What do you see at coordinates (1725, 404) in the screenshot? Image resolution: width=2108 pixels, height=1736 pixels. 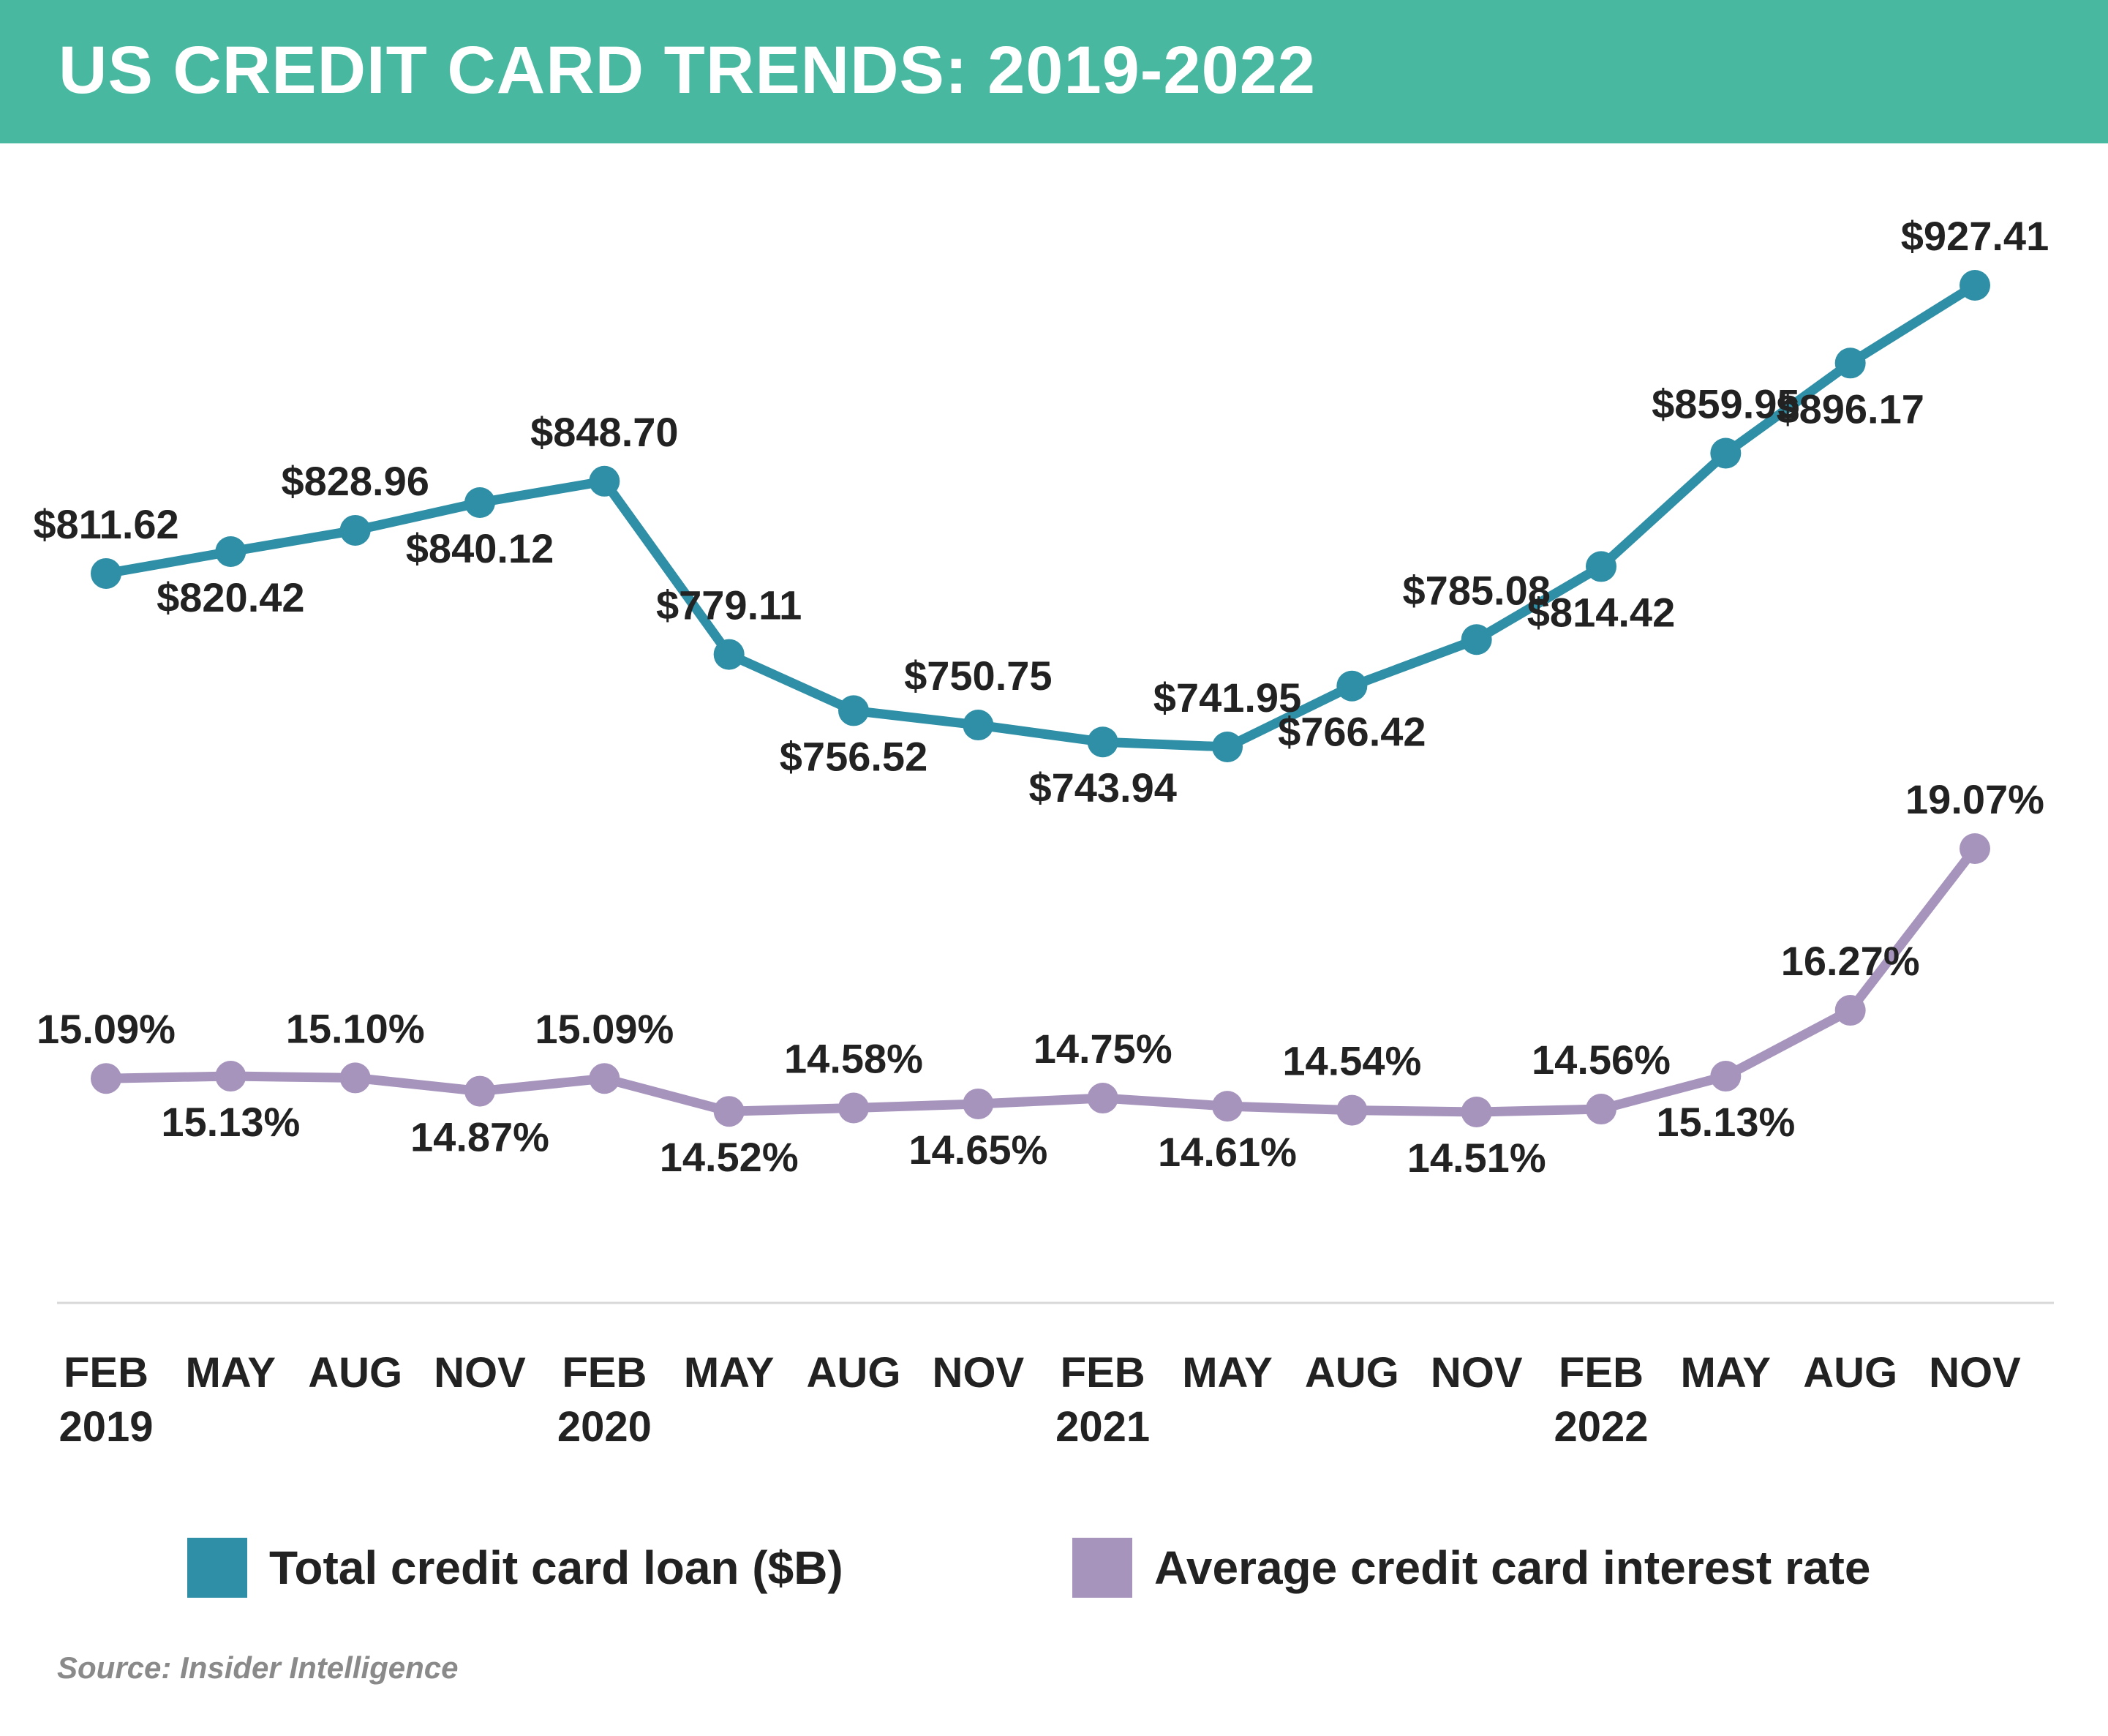 I see `loan-data-label: $859.95` at bounding box center [1725, 404].